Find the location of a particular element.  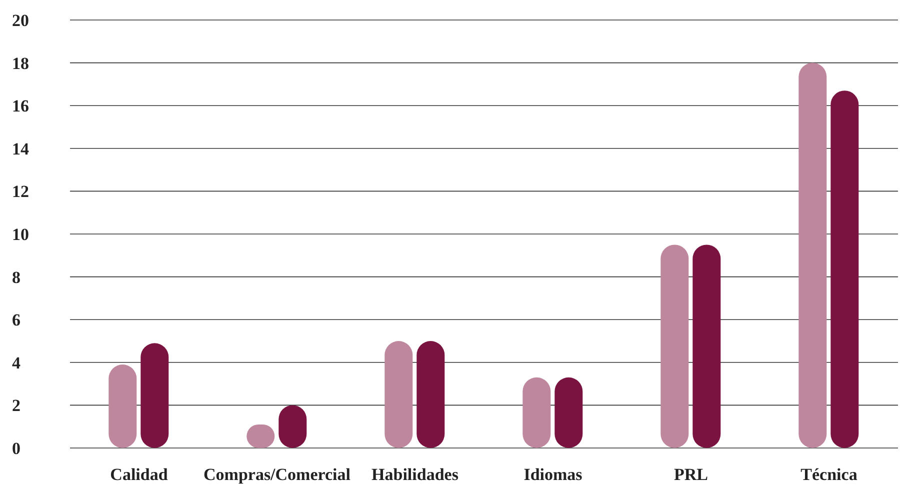

x-tick-label: Idiomas is located at coordinates (553, 474).